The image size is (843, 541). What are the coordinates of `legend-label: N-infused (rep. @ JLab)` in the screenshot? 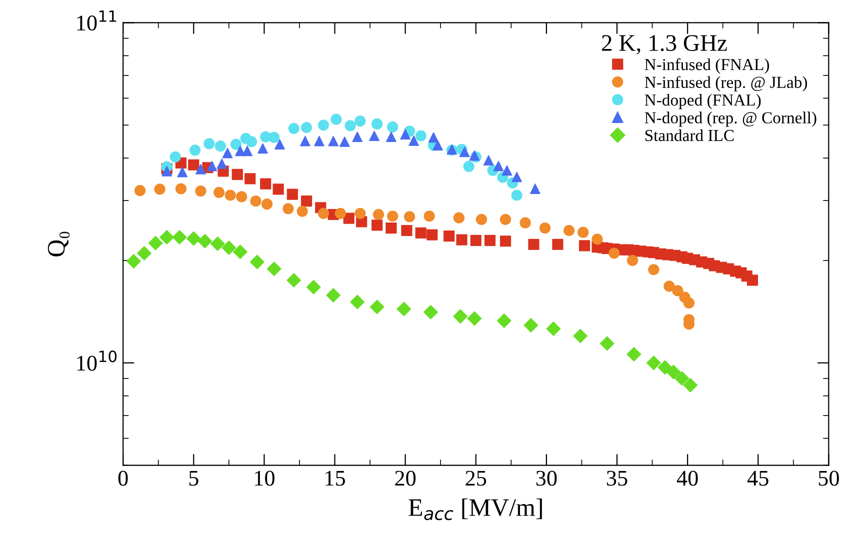 It's located at (726, 84).